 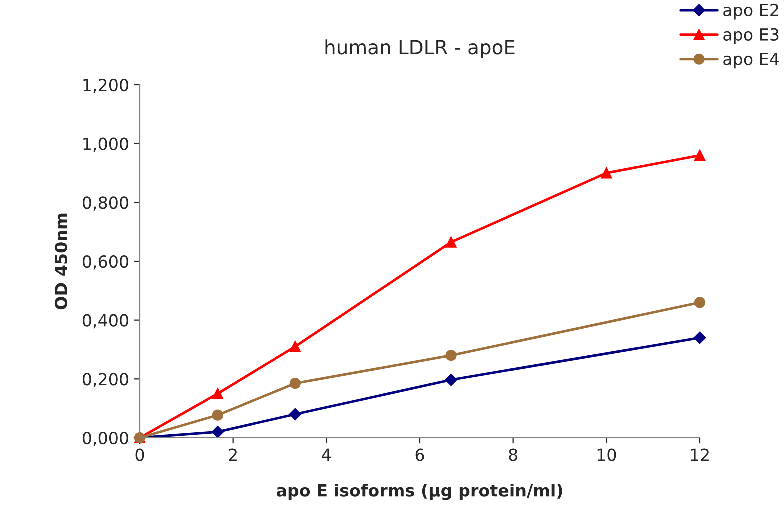 What do you see at coordinates (327, 455) in the screenshot?
I see `x-tick-label: 4` at bounding box center [327, 455].